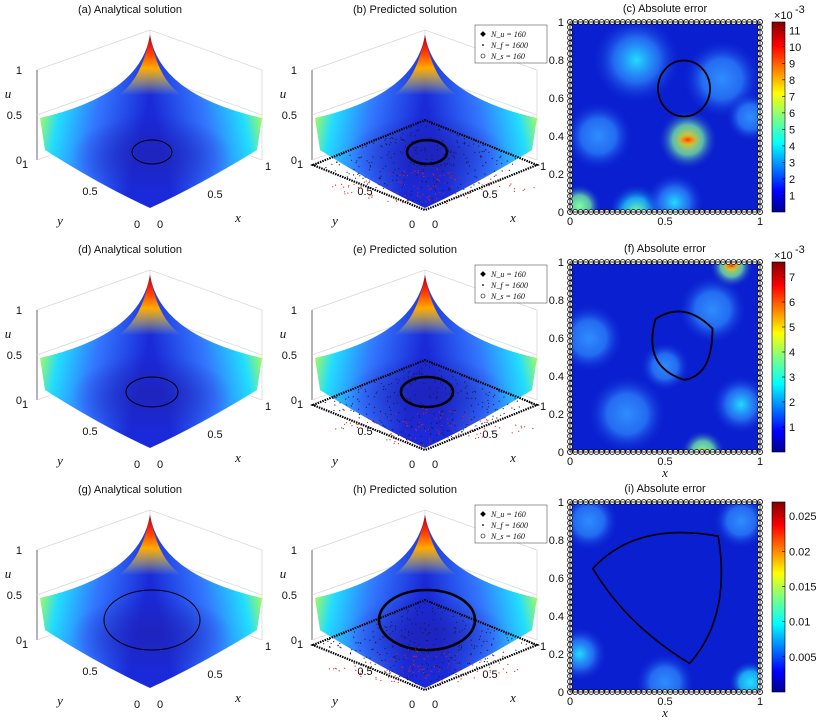 Image resolution: width=819 pixels, height=723 pixels. What do you see at coordinates (684, 88) in the screenshot?
I see `interface-contour` at bounding box center [684, 88].